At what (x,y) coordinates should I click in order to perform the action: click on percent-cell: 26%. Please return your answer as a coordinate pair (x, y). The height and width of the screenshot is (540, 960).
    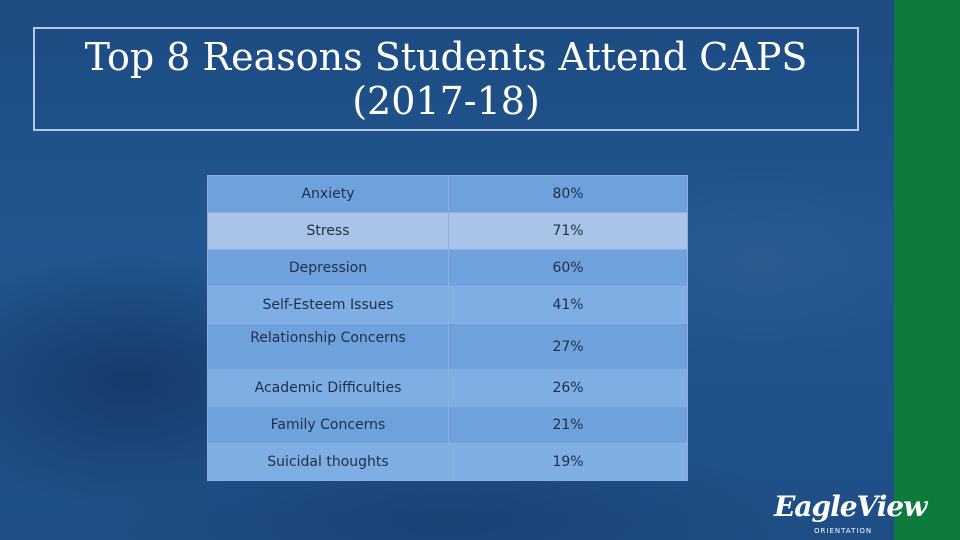
    Looking at the image, I should click on (568, 388).